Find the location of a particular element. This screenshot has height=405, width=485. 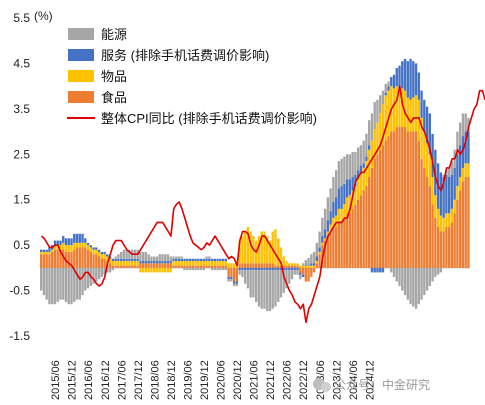

y-tick-label: 0.5 is located at coordinates (21, 245).